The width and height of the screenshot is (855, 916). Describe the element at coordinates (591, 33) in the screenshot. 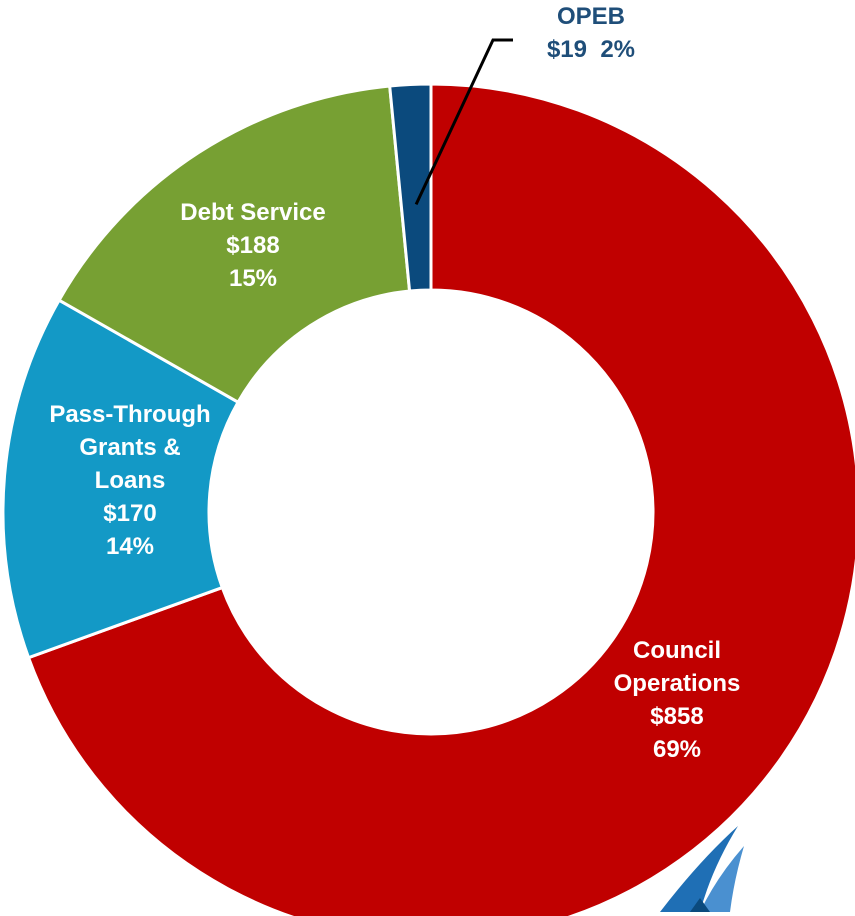

I see `label-opeb: OPEB $19 2%` at that location.